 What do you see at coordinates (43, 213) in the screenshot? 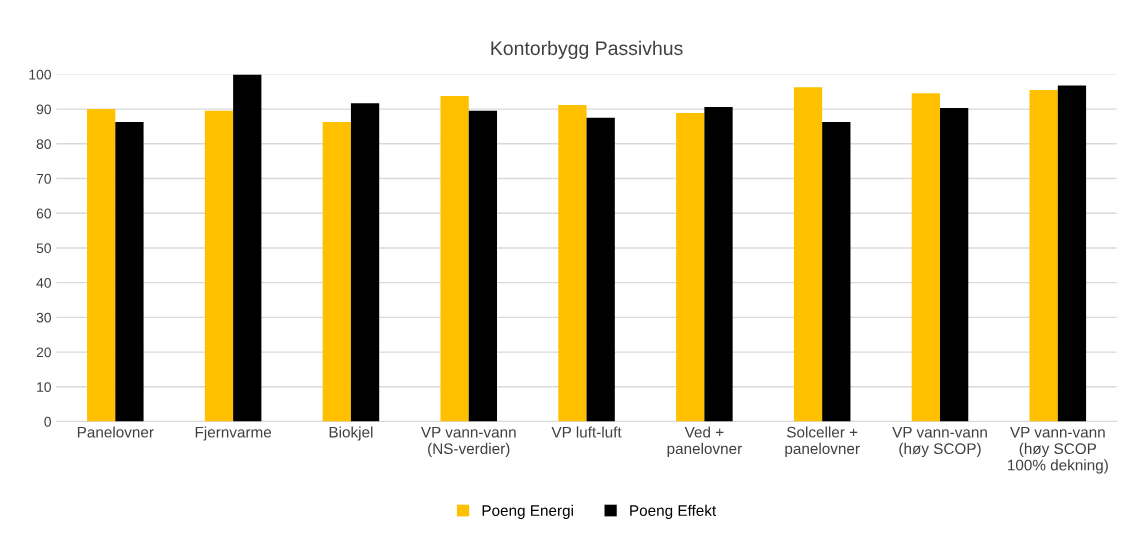
I see `y-tick-label: 60` at bounding box center [43, 213].